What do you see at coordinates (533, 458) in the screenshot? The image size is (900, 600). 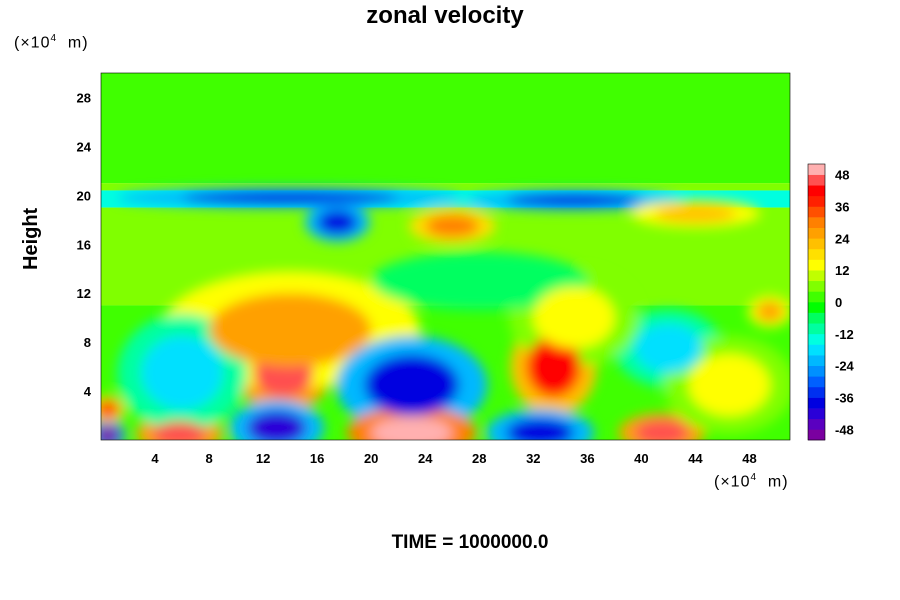 I see `x-tick-label: 32` at bounding box center [533, 458].